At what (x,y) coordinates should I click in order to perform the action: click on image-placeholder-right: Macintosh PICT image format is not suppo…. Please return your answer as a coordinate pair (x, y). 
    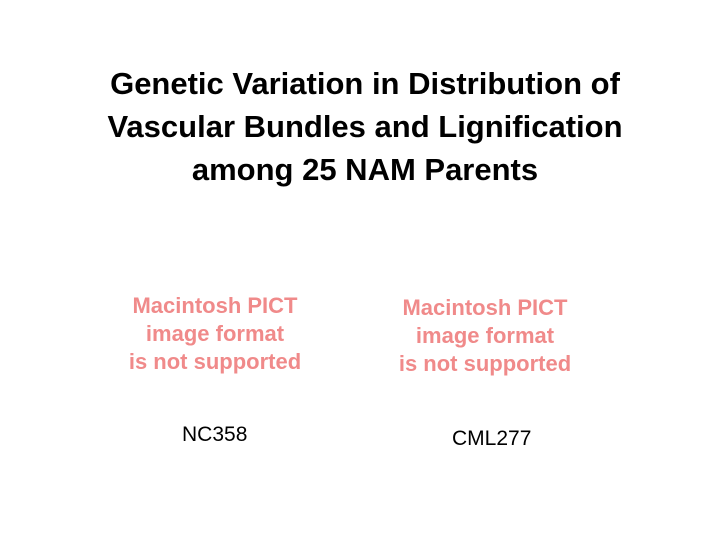
    Looking at the image, I should click on (485, 336).